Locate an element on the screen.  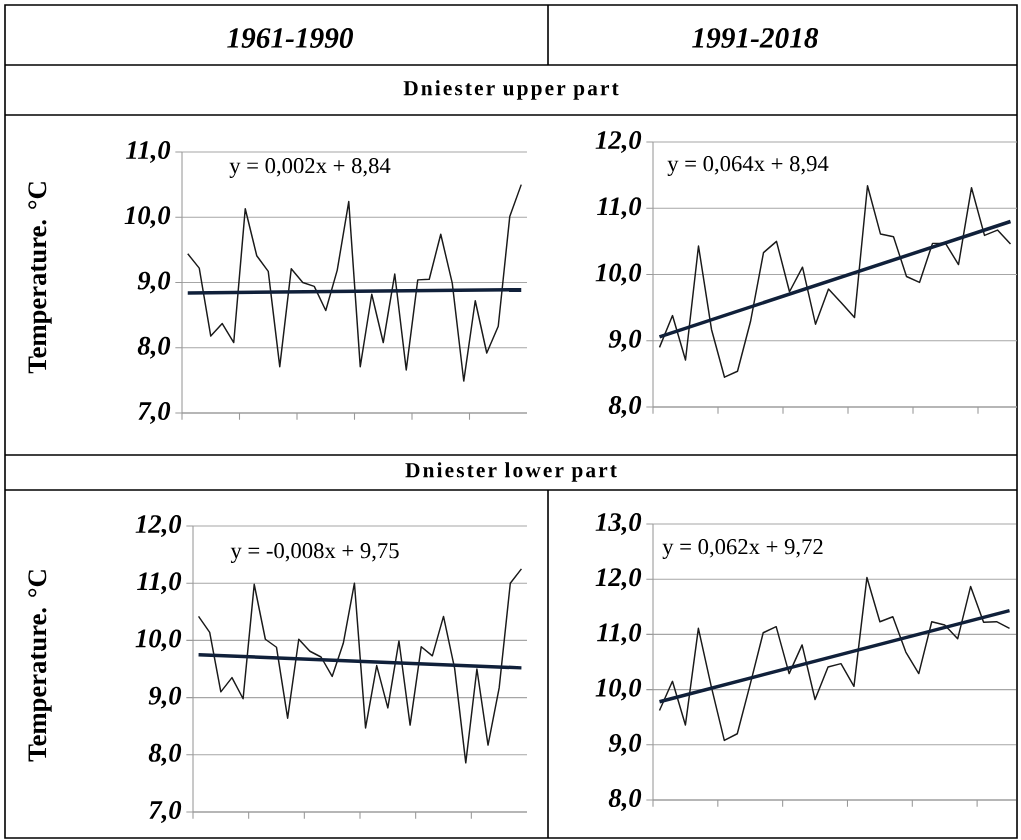
annotation: y = 0,062x + 9,72 is located at coordinates (742, 549).